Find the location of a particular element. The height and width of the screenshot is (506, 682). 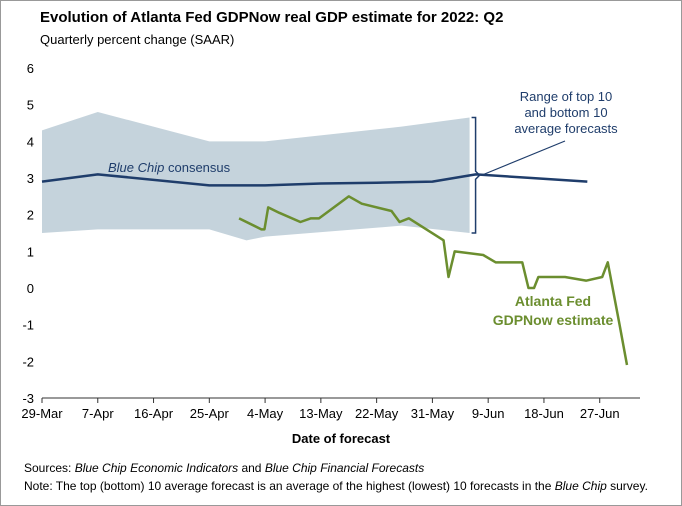

x-axis-label: Date of forecast is located at coordinates (341, 438).